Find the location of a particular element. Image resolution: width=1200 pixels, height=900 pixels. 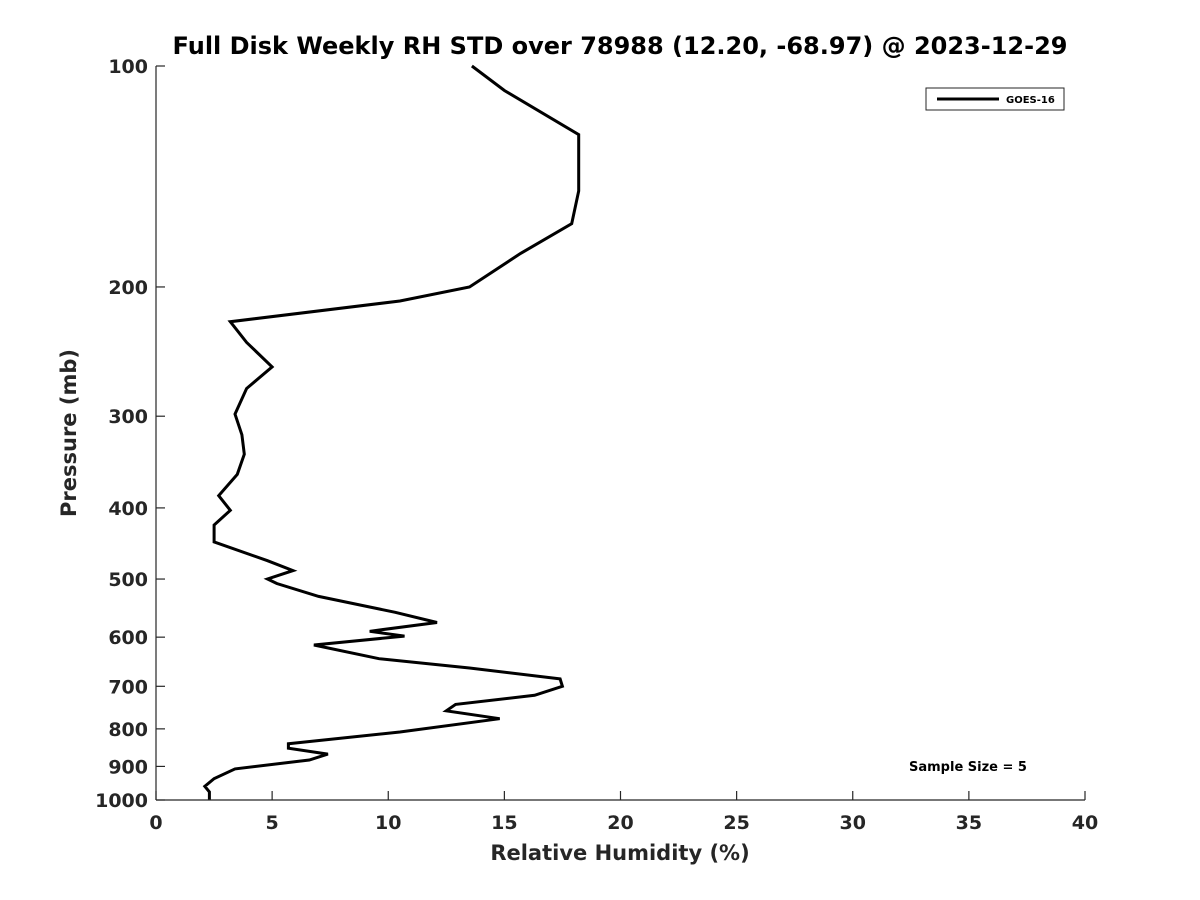

y-tick-label: 600 is located at coordinates (128, 638).